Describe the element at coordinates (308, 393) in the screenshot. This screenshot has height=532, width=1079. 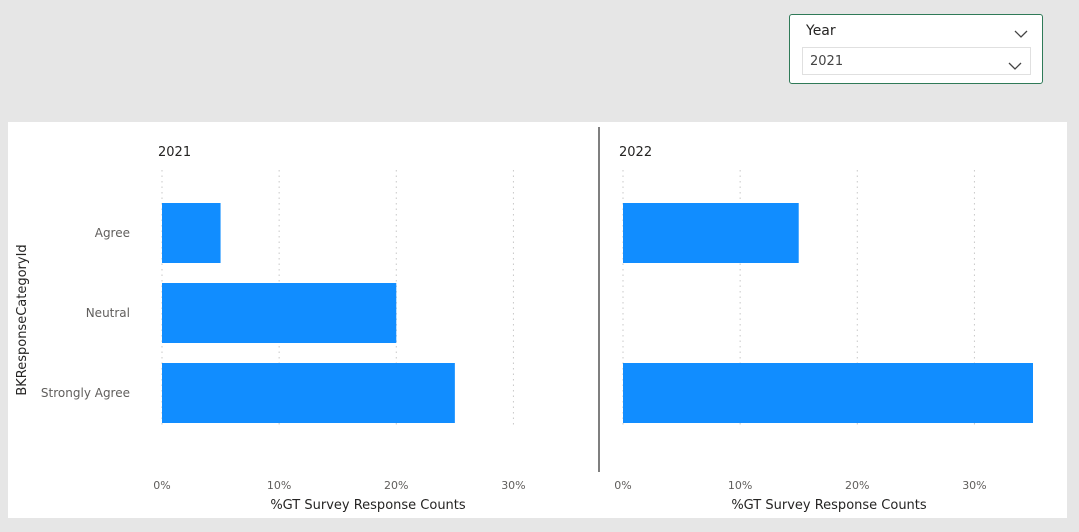
I see `bar-2021-strongly-agree` at that location.